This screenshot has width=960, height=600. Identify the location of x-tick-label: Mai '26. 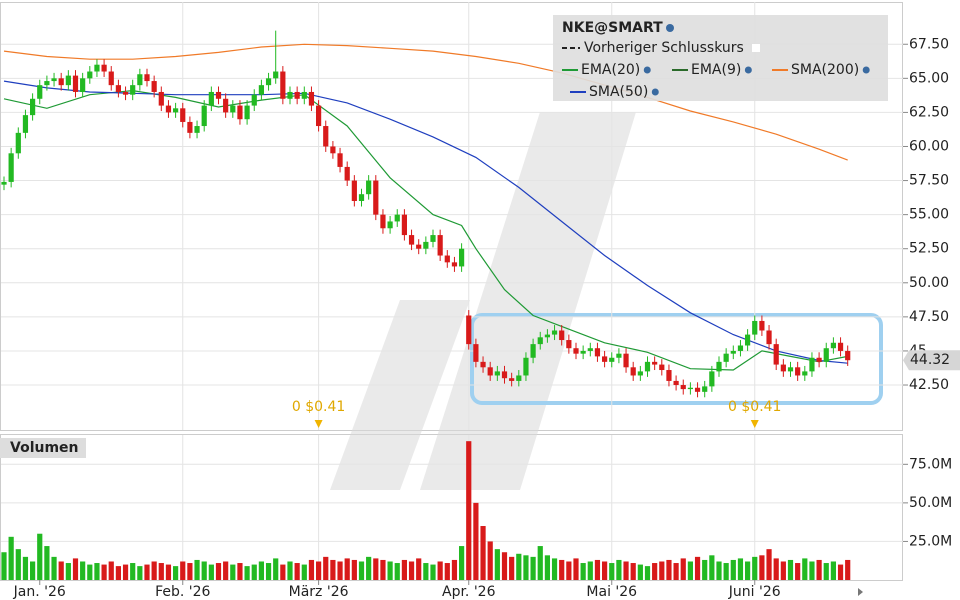
(611, 592).